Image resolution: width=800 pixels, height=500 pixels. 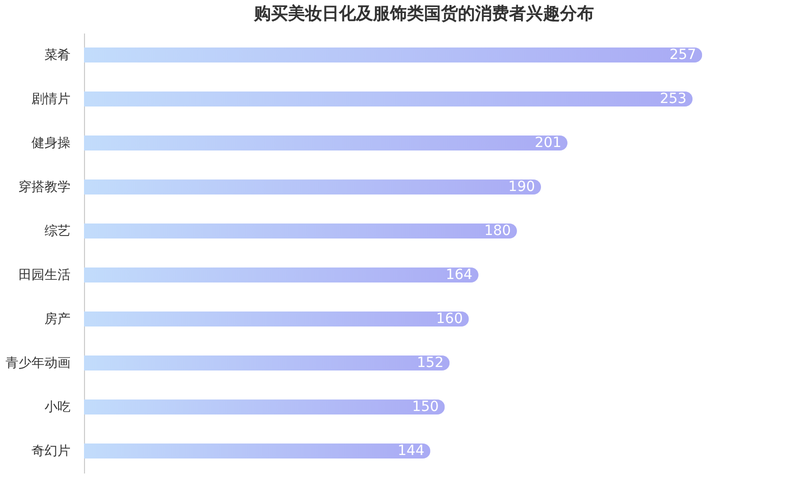 What do you see at coordinates (38, 363) in the screenshot?
I see `y-tick-label: 青少年动画` at bounding box center [38, 363].